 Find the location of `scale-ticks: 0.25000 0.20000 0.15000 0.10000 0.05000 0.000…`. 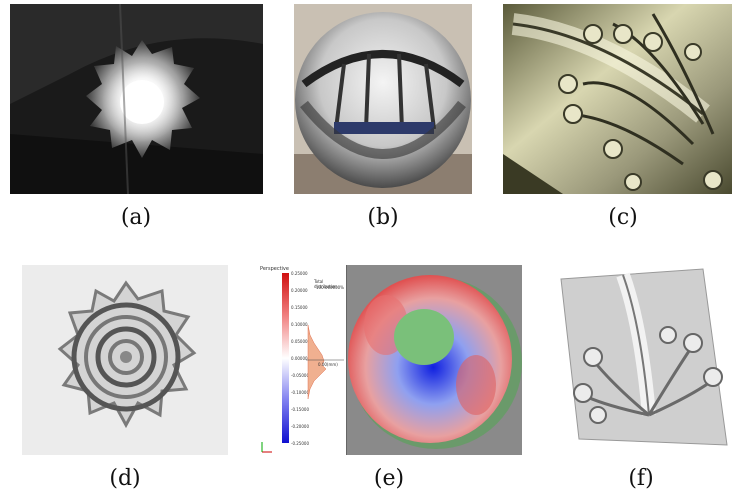

scale-ticks: 0.25000 0.20000 0.15000 0.10000 0.05000 0.000… is located at coordinates (303, 358).